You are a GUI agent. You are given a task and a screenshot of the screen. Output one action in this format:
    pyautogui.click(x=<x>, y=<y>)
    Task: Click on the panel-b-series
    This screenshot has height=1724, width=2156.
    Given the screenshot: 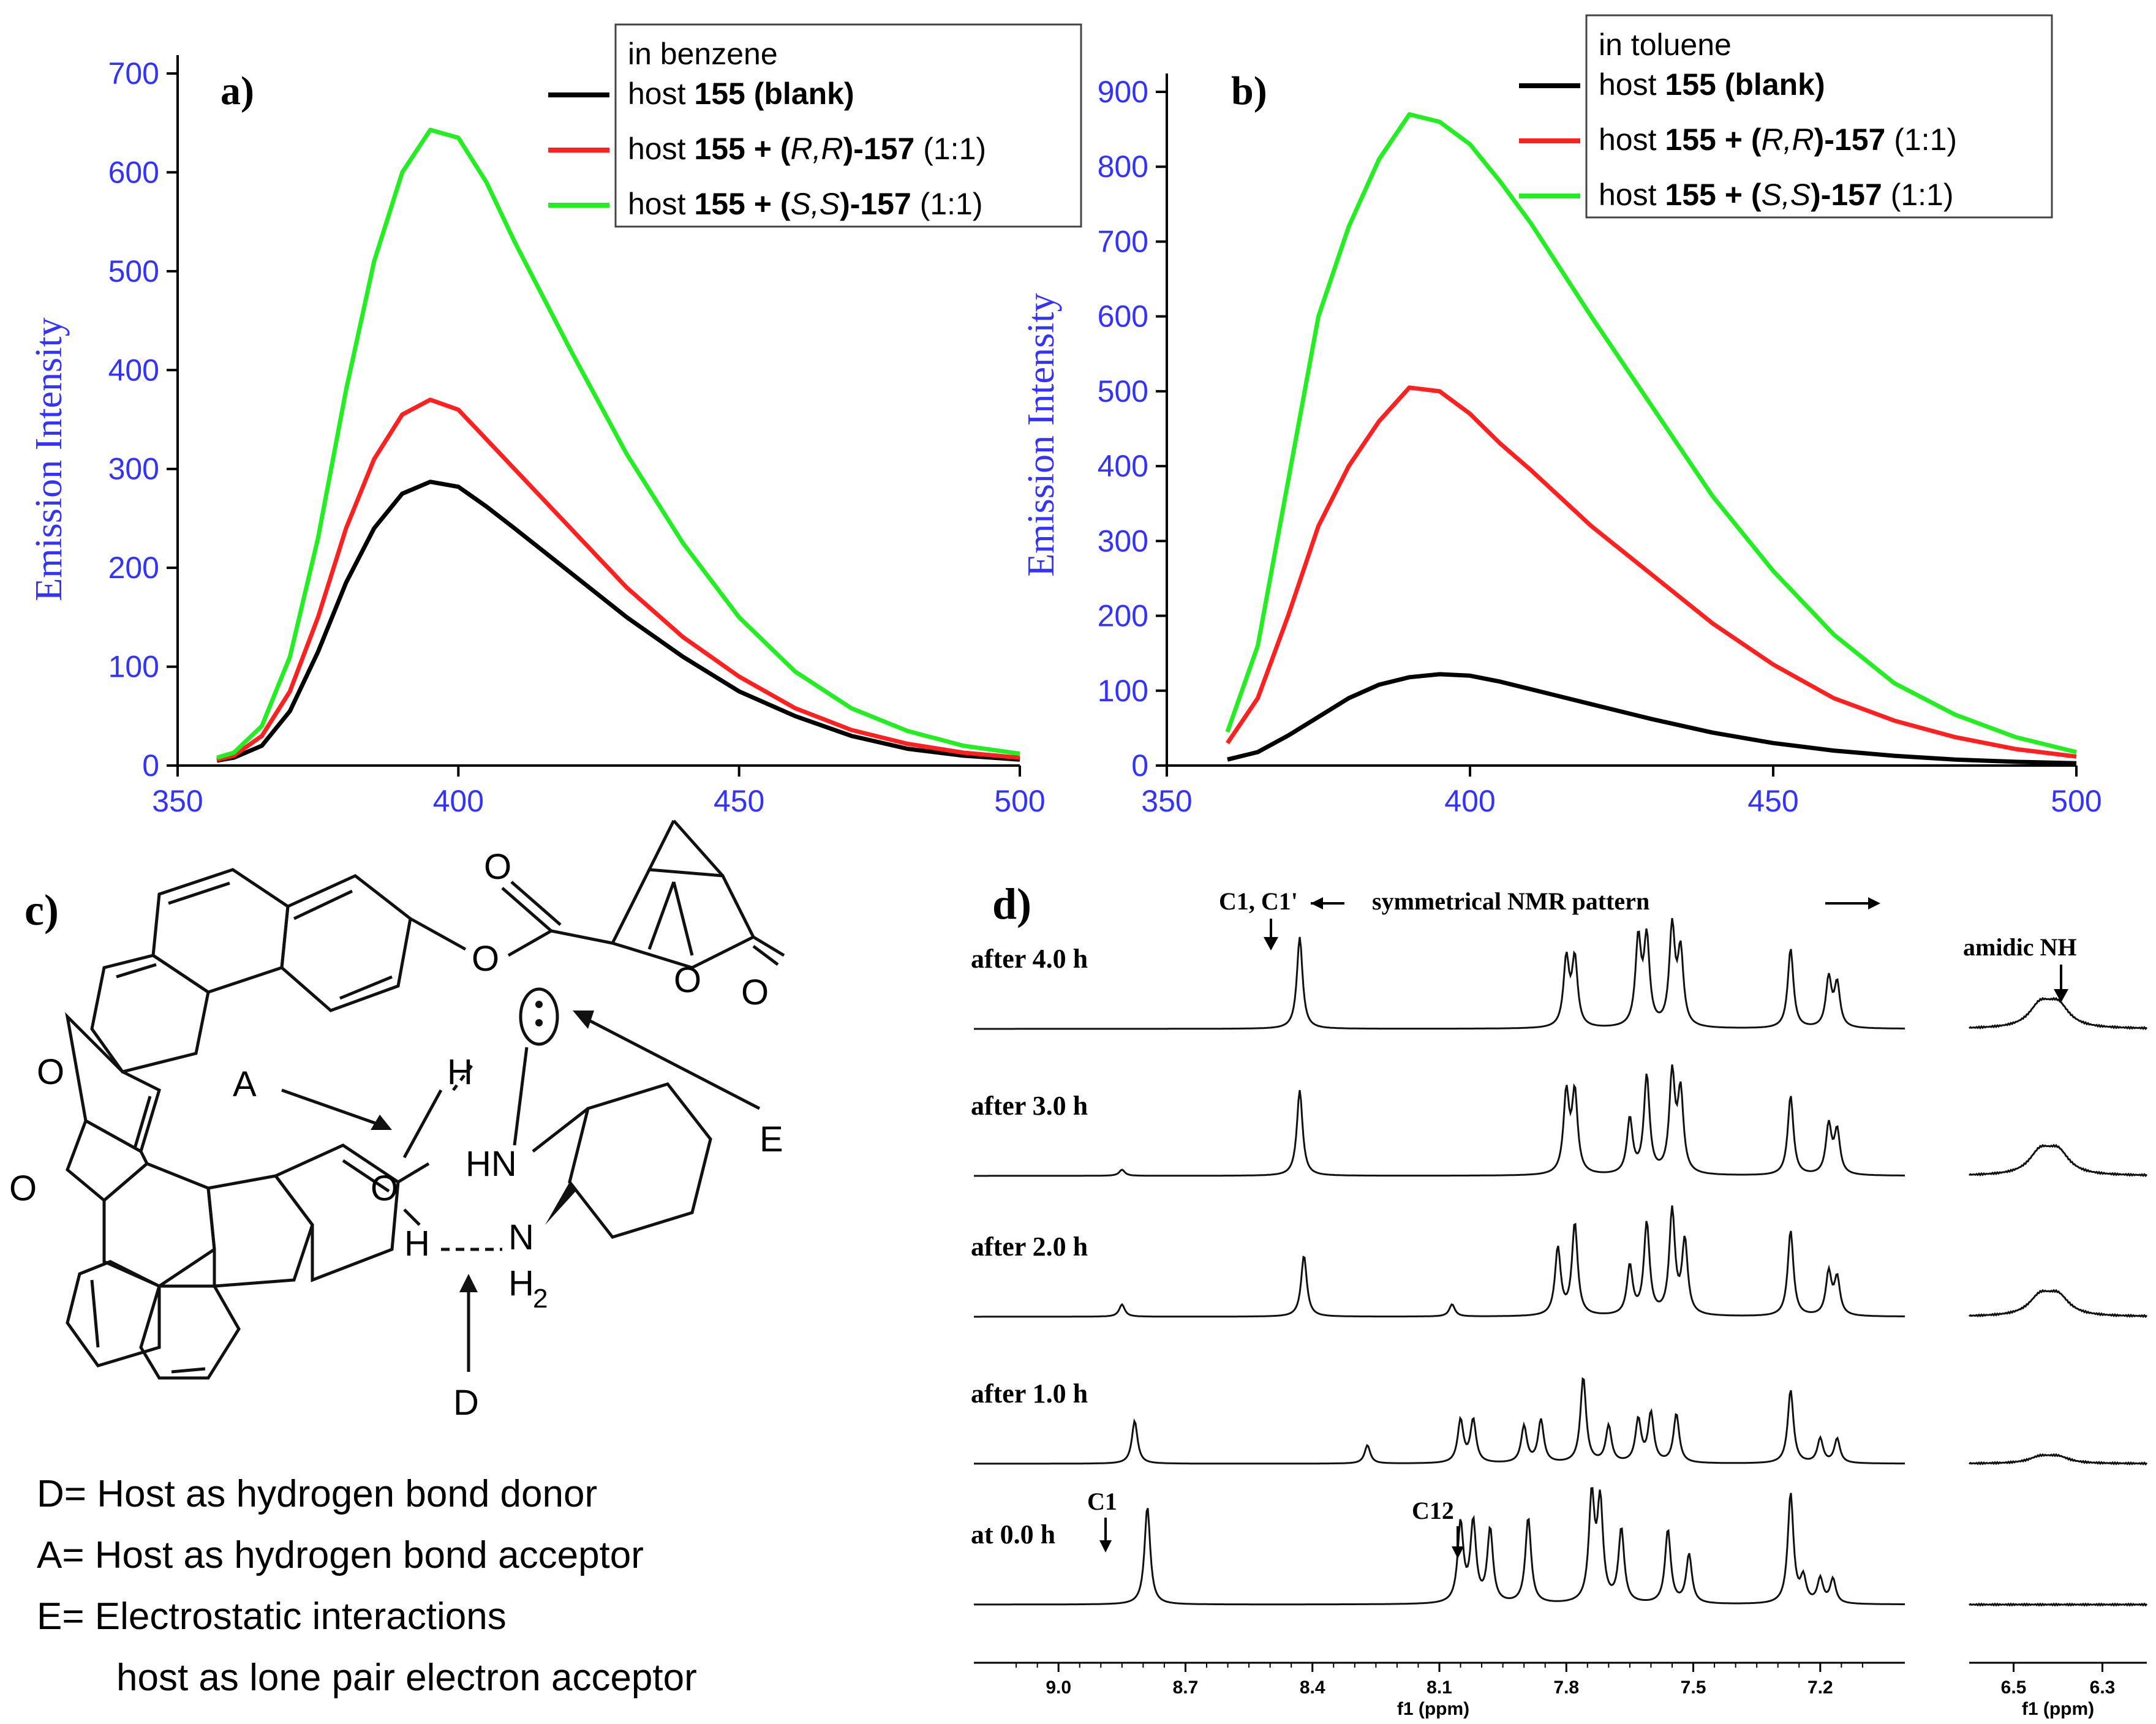 What is the action you would take?
    pyautogui.click(x=1651, y=439)
    